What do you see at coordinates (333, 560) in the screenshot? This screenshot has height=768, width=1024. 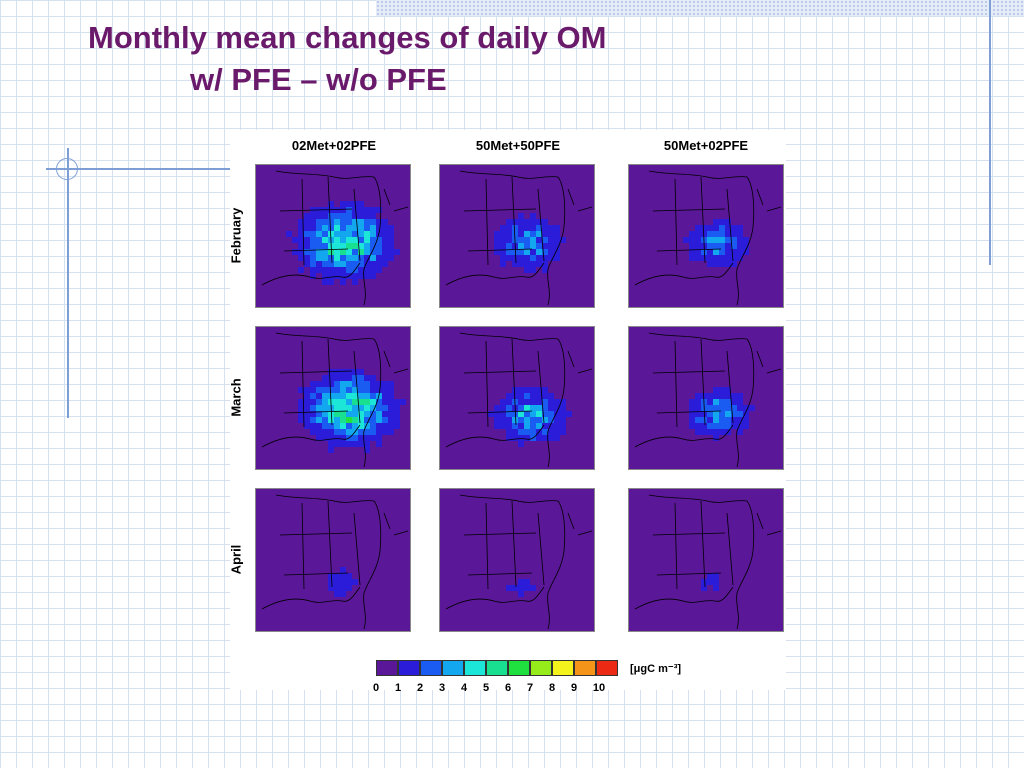 I see `map-april-02met-02pfe` at bounding box center [333, 560].